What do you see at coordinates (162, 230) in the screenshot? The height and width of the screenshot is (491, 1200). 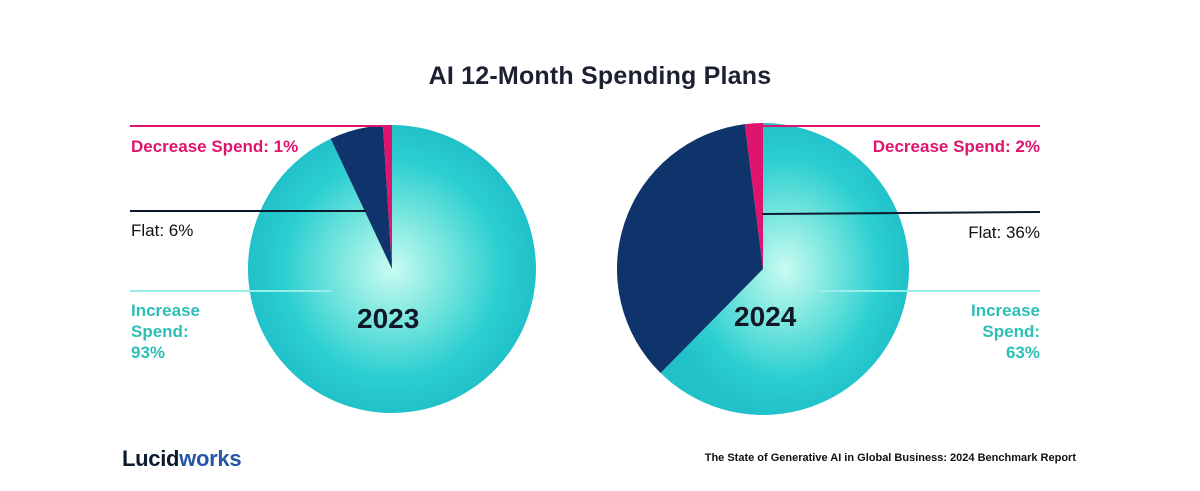 I see `label-flat-2023: Flat: 6%` at bounding box center [162, 230].